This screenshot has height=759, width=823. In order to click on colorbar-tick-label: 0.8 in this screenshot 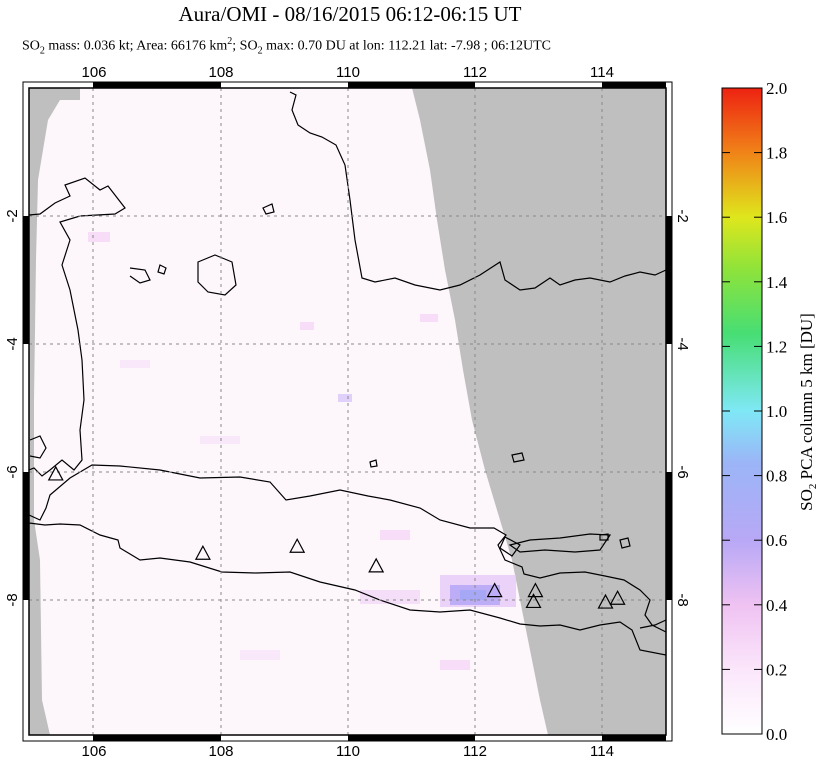, I will do `click(776, 476)`.